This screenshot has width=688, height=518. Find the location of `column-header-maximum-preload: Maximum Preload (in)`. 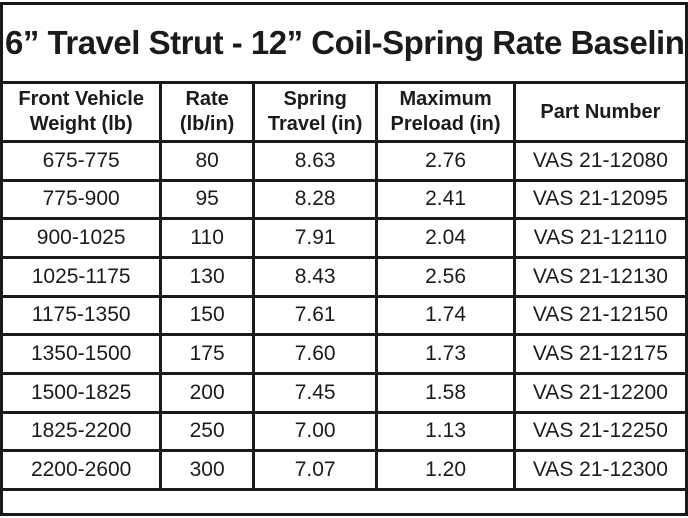

column-header-maximum-preload: Maximum Preload (in) is located at coordinates (445, 112).